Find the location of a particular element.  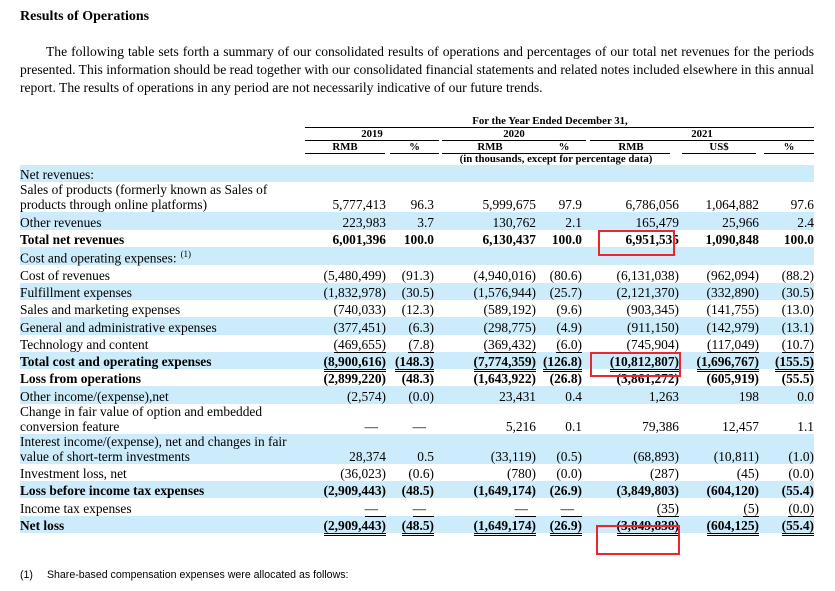

cell-value: (605,919) is located at coordinates (719, 377).